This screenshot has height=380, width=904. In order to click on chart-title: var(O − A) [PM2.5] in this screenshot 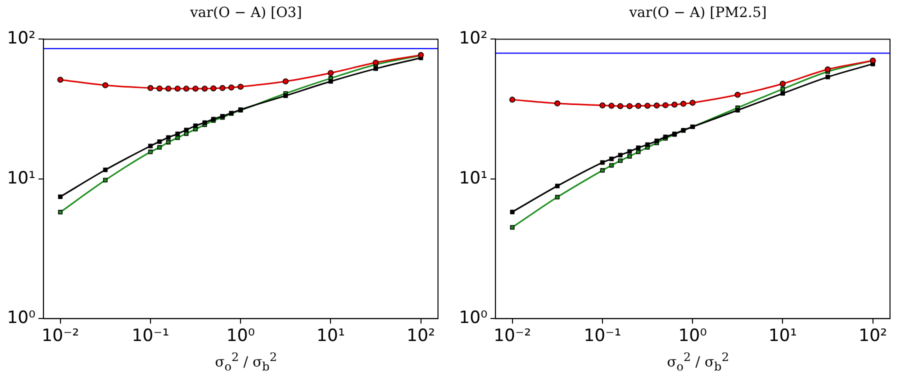, I will do `click(698, 13)`.